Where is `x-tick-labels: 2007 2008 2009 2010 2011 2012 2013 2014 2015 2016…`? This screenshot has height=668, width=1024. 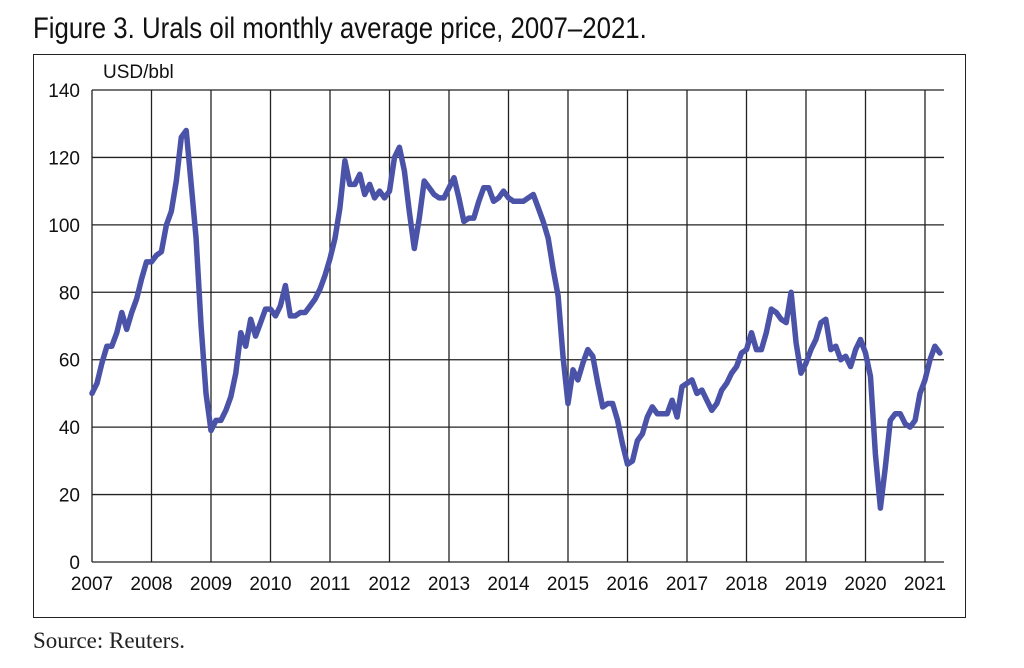
x-tick-labels: 2007 2008 2009 2010 2011 2012 2013 2014 2015 2016… is located at coordinates (508, 584).